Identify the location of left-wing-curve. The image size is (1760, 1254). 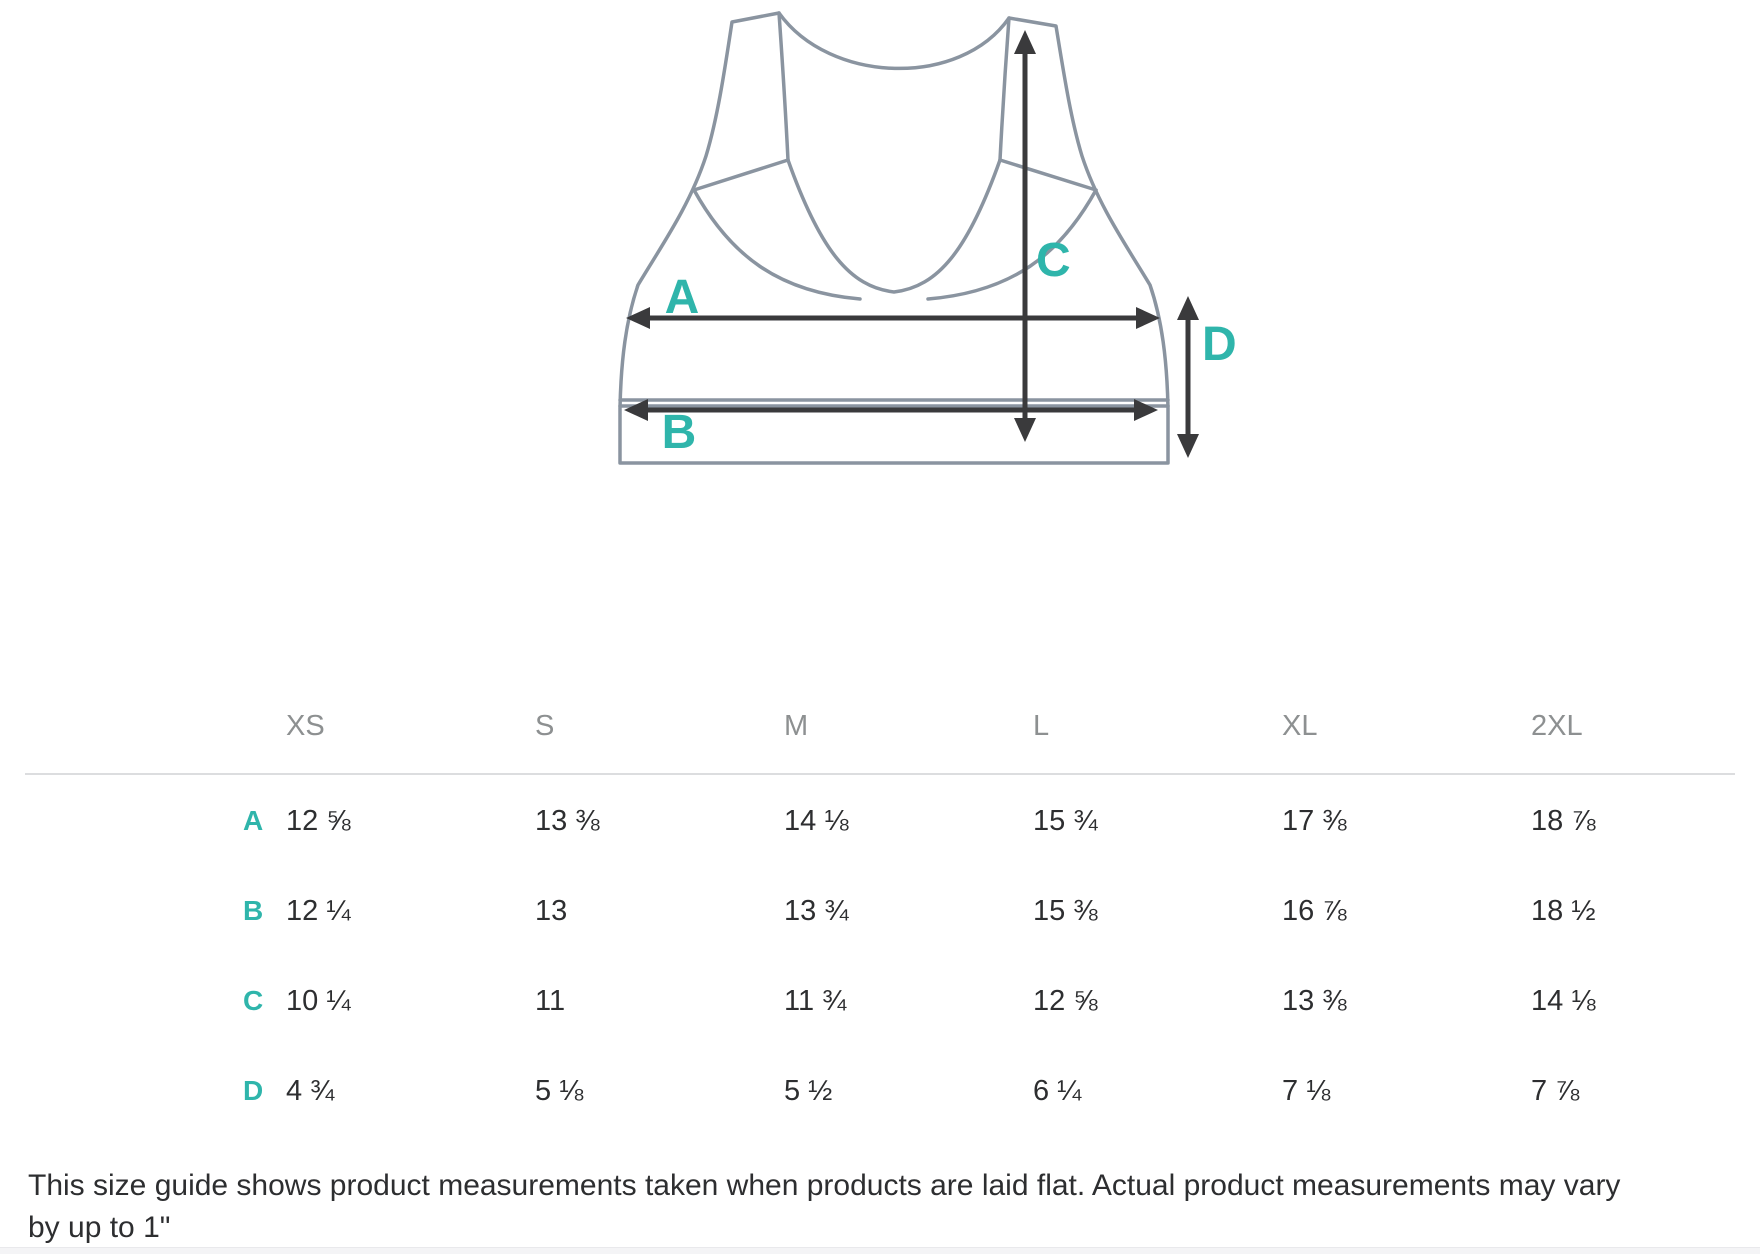
(777, 244).